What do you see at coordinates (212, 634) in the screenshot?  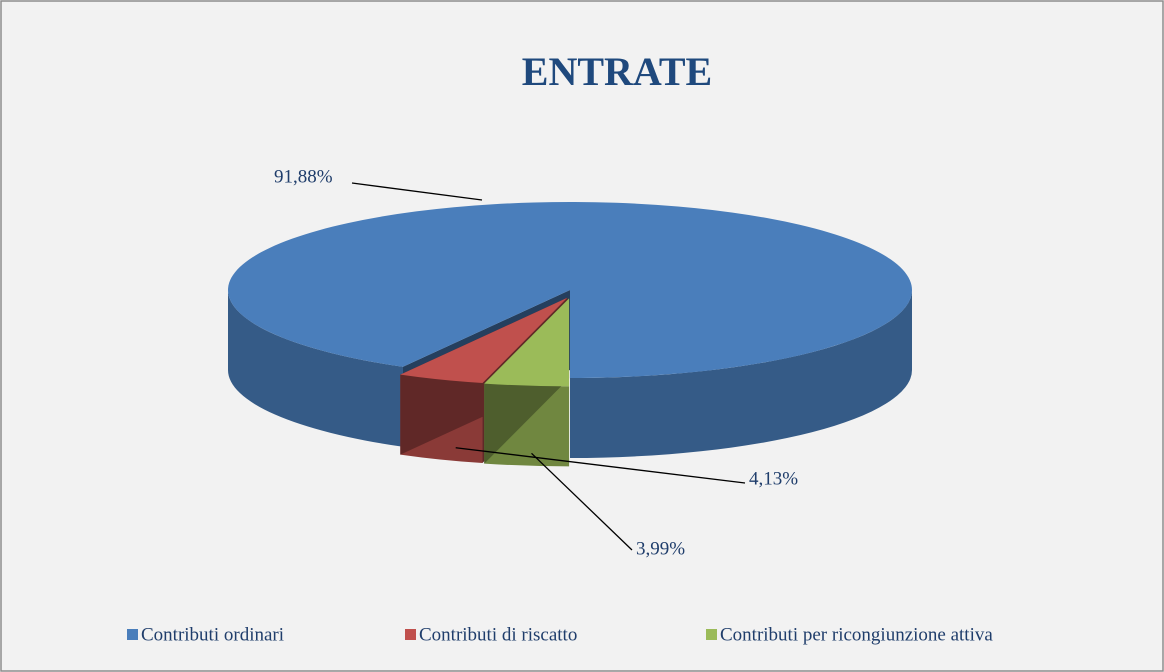 I see `legend-label: Contributi ordinari` at bounding box center [212, 634].